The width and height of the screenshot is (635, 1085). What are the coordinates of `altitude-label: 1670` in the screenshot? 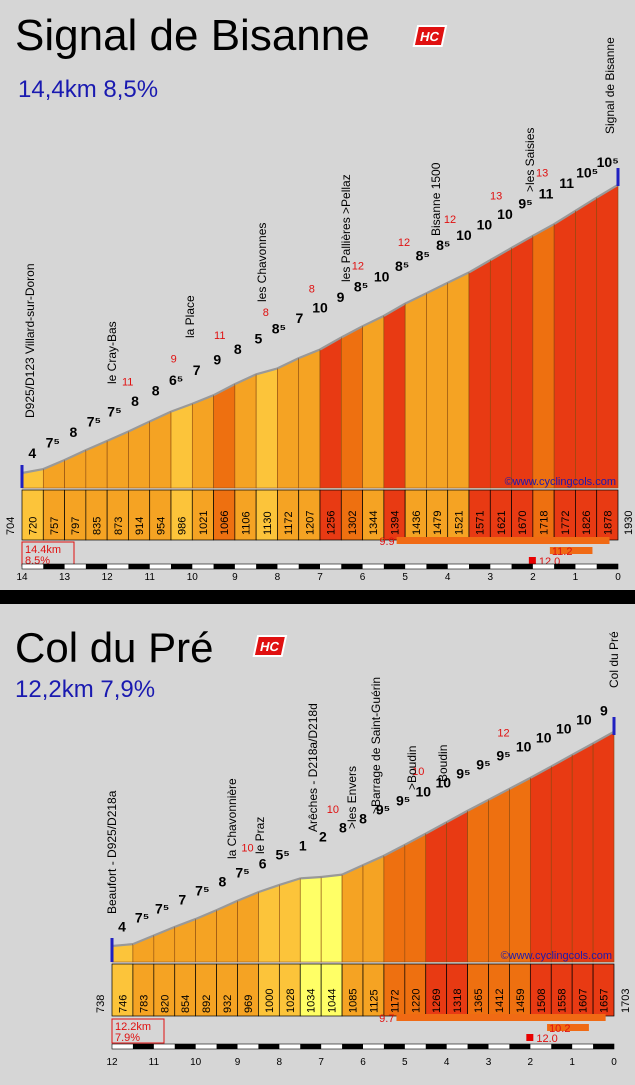 It's located at (523, 523).